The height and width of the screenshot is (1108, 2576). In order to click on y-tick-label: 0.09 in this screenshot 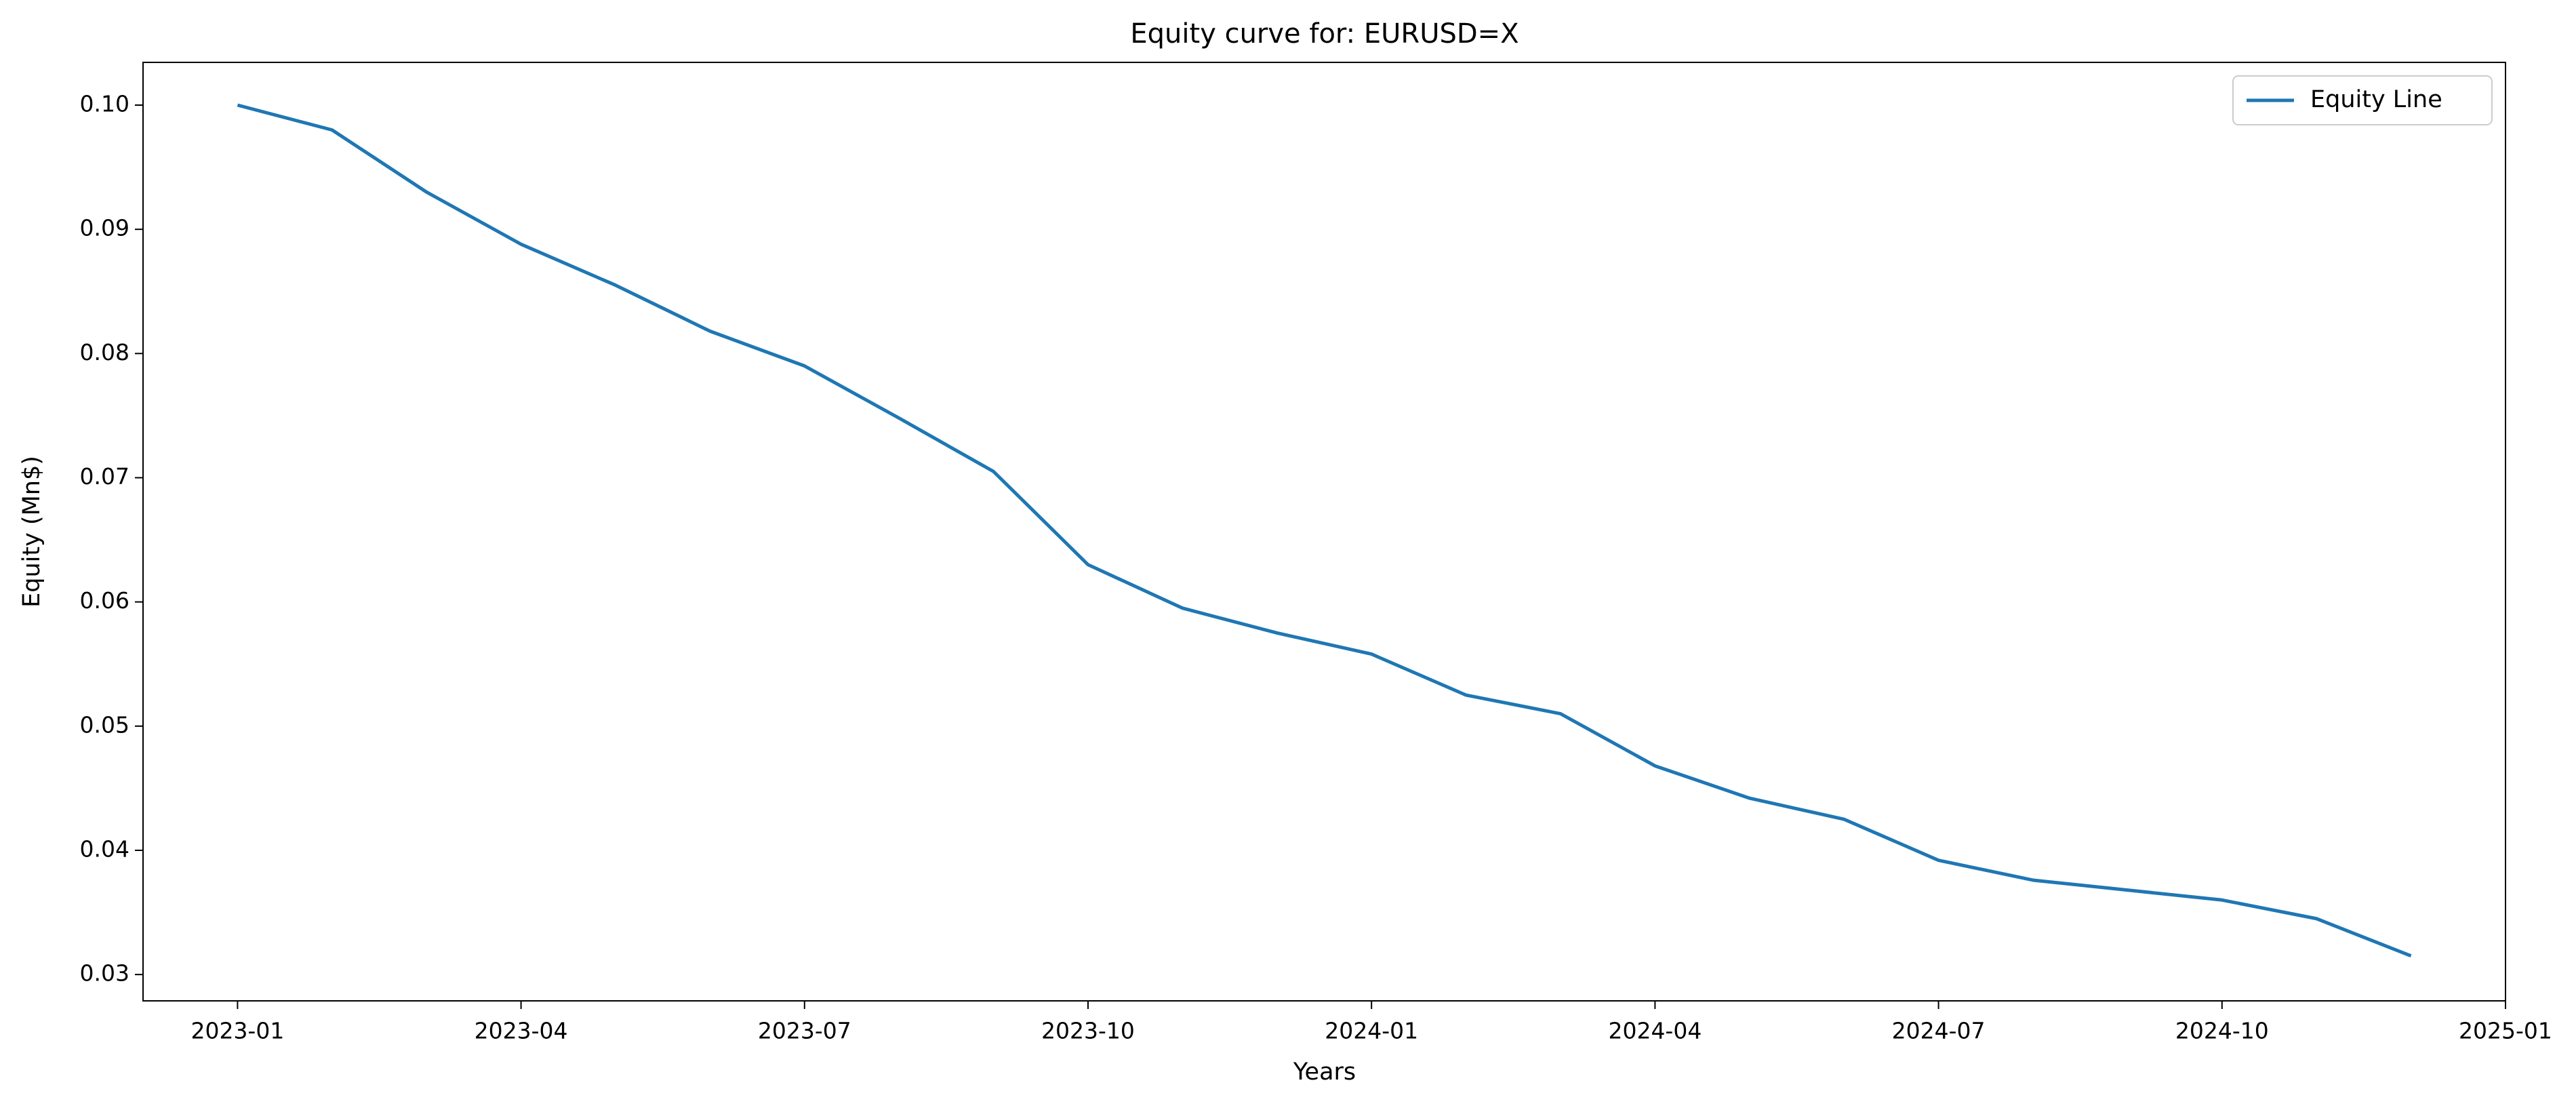, I will do `click(104, 228)`.